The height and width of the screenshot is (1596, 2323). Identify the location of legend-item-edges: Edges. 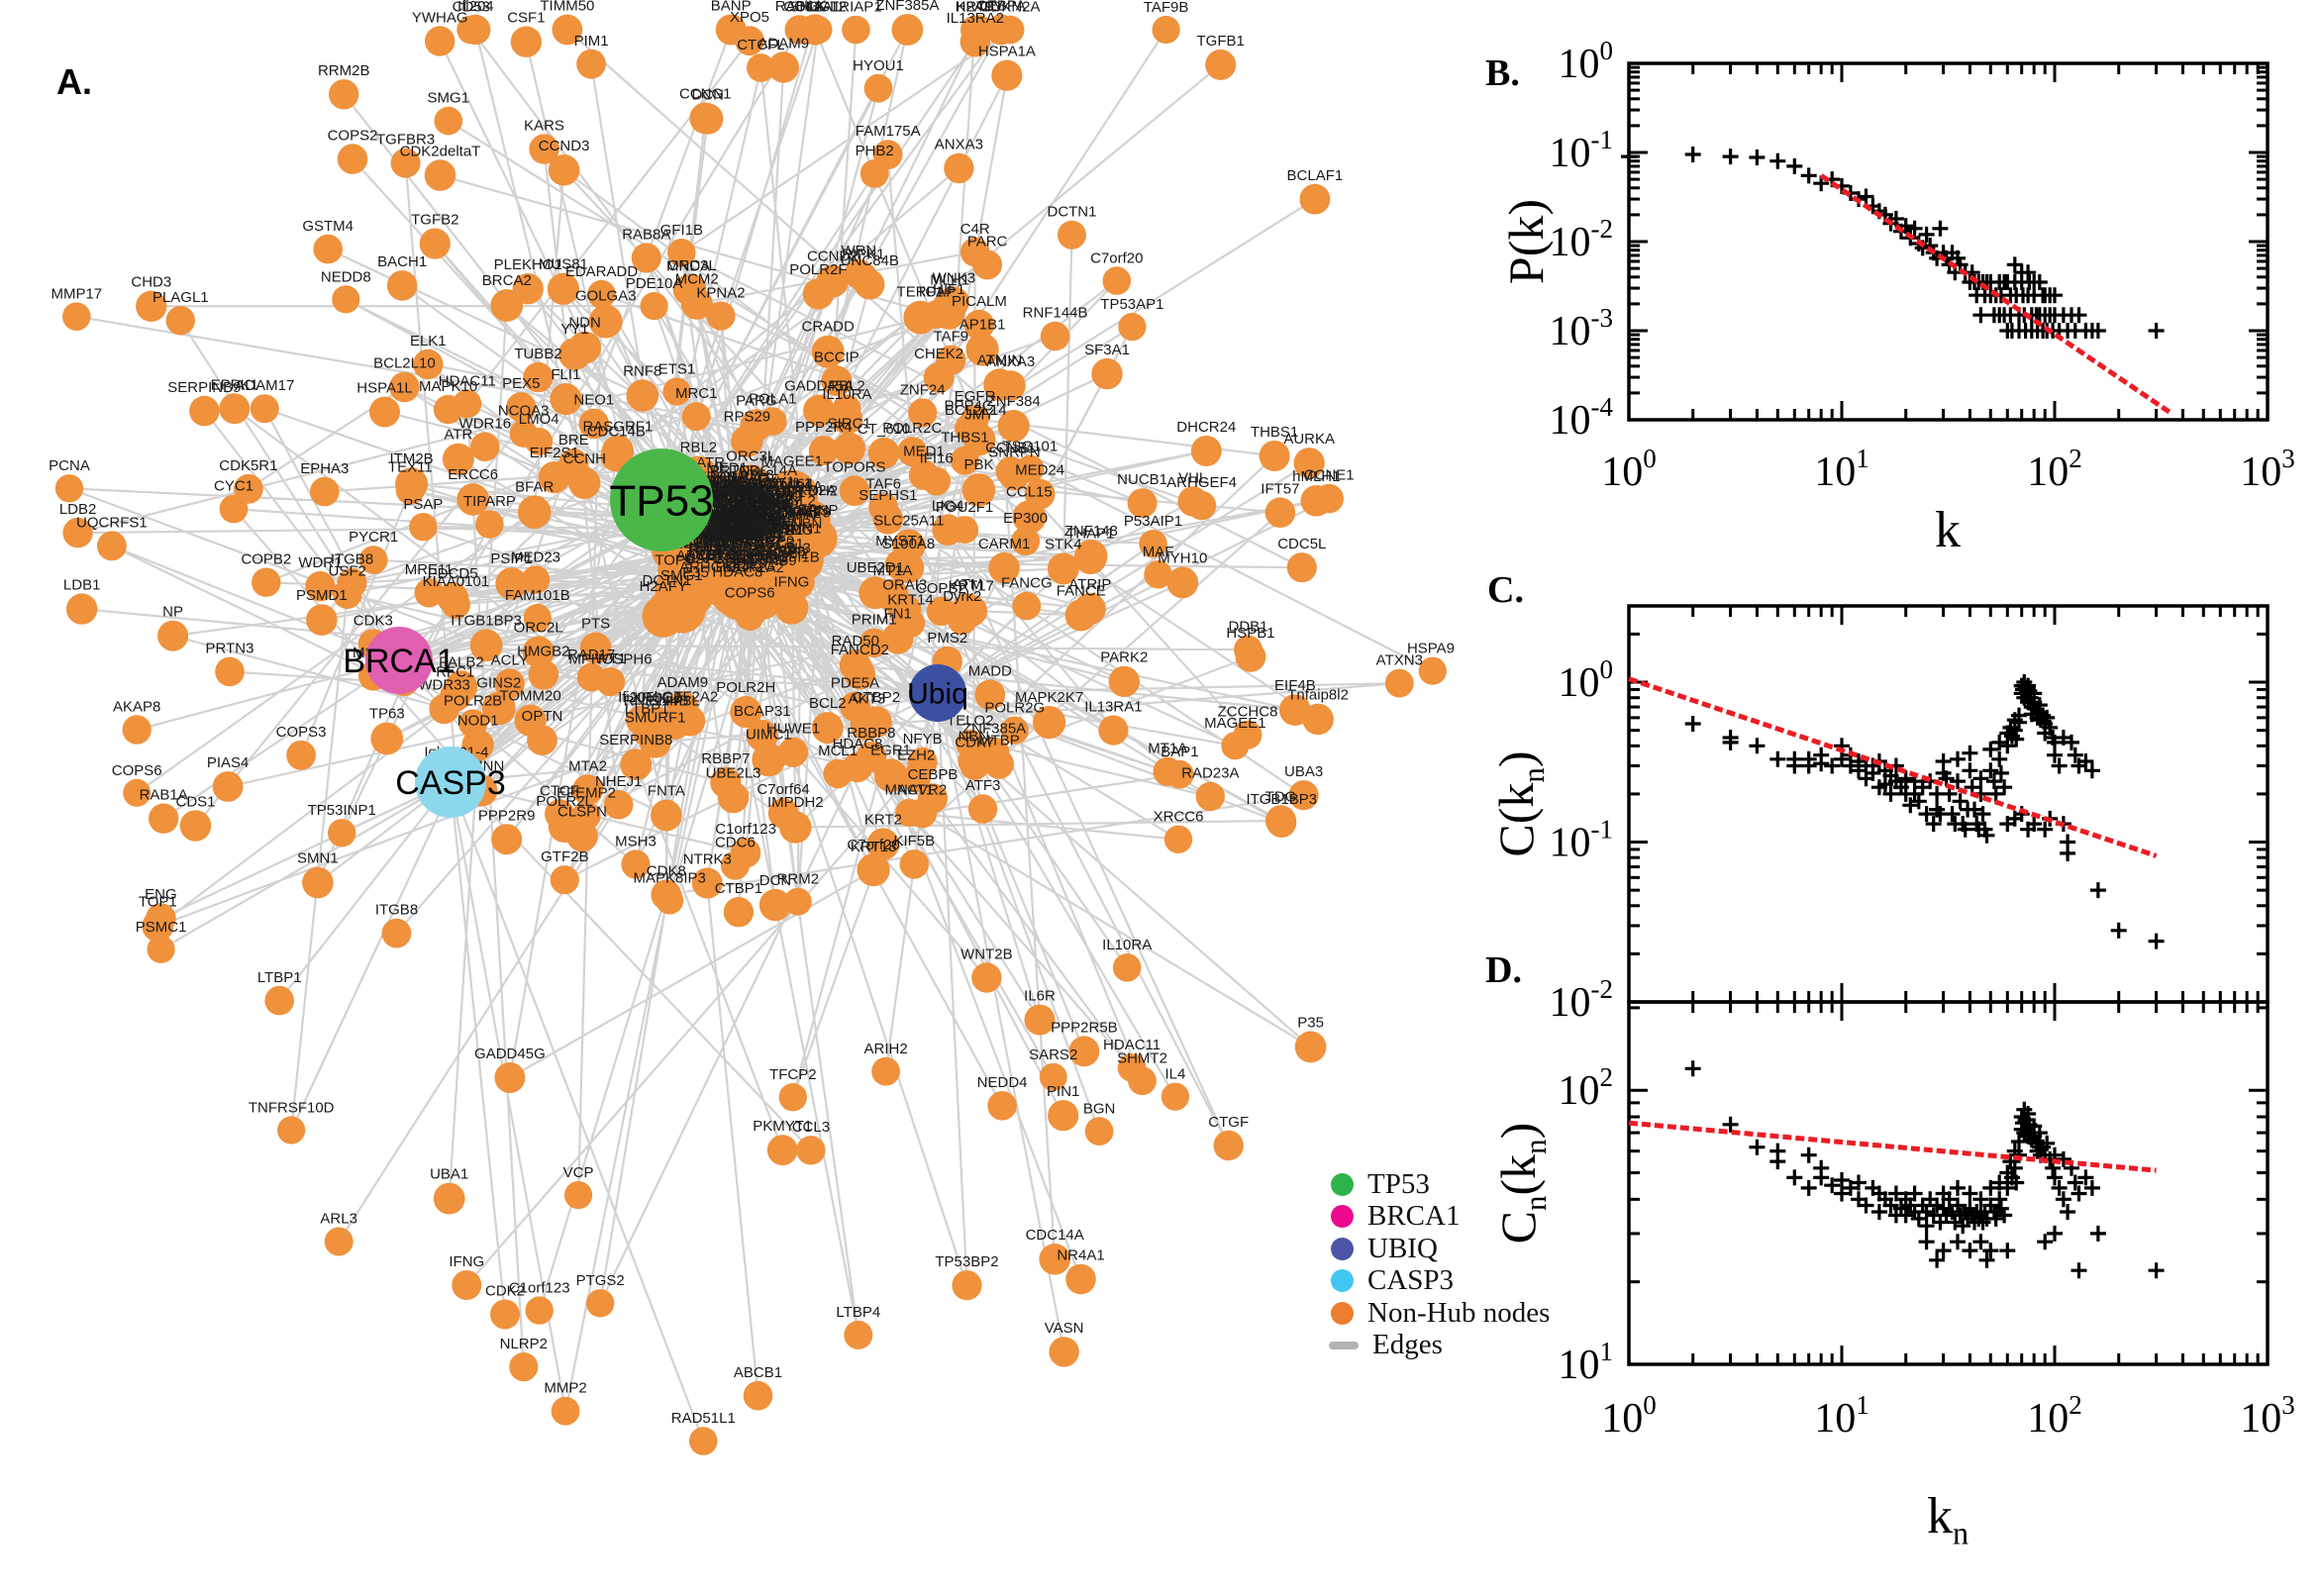
(1439, 1345).